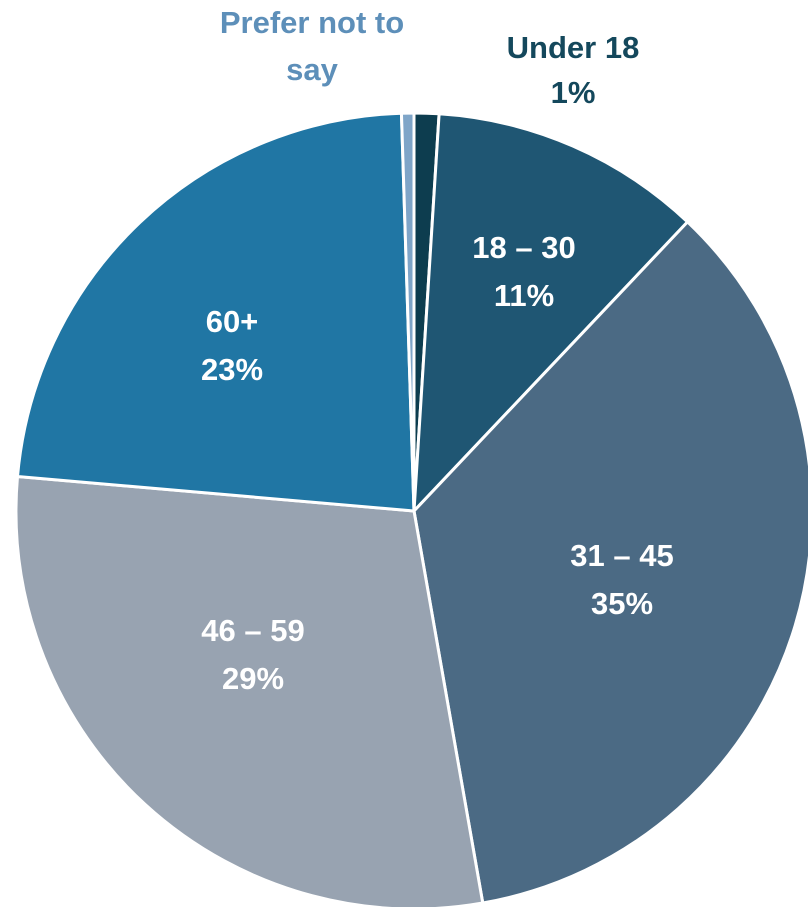 Image resolution: width=808 pixels, height=907 pixels. Describe the element at coordinates (252, 630) in the screenshot. I see `slice-label-46-59-name: 46 – 59` at that location.